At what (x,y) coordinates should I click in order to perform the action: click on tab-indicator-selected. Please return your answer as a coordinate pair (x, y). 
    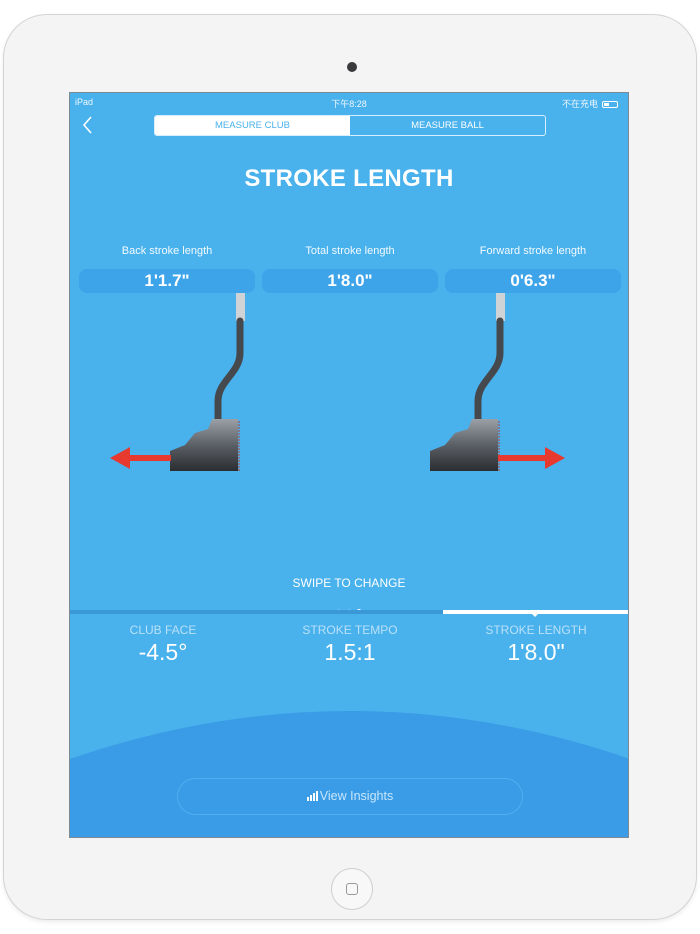
    Looking at the image, I should click on (535, 613).